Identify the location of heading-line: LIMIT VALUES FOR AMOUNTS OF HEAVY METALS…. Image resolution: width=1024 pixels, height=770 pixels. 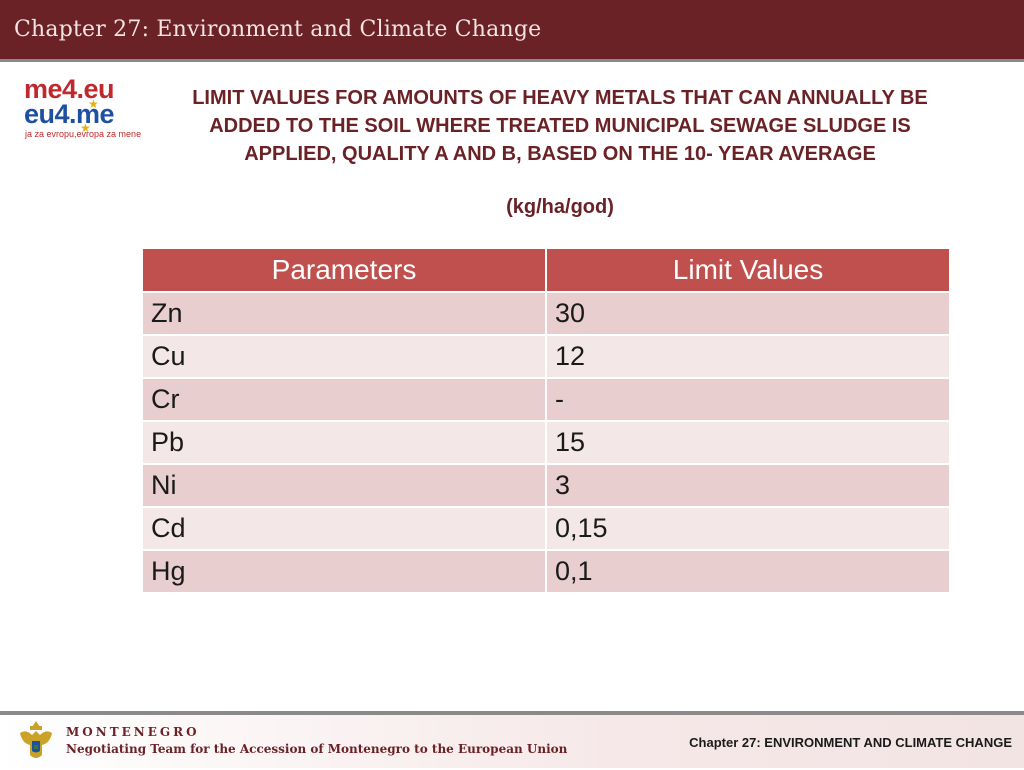
(560, 98).